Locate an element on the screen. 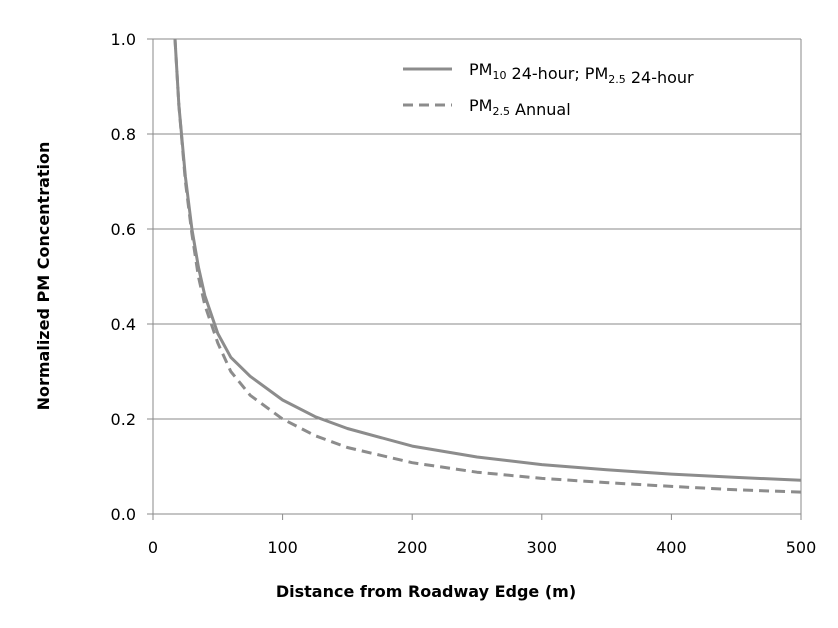 This screenshot has width=838, height=628. legend: PM10 24-hour; PM2.5 24-hour PM2.5 Annual is located at coordinates (548, 89).